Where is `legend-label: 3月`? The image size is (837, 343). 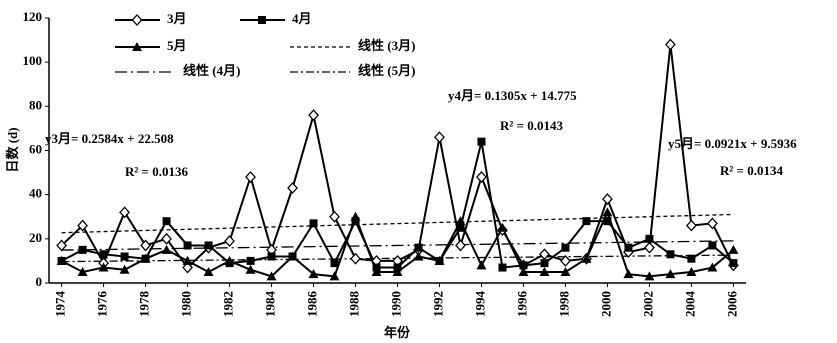 legend-label: 3月 is located at coordinates (177, 18).